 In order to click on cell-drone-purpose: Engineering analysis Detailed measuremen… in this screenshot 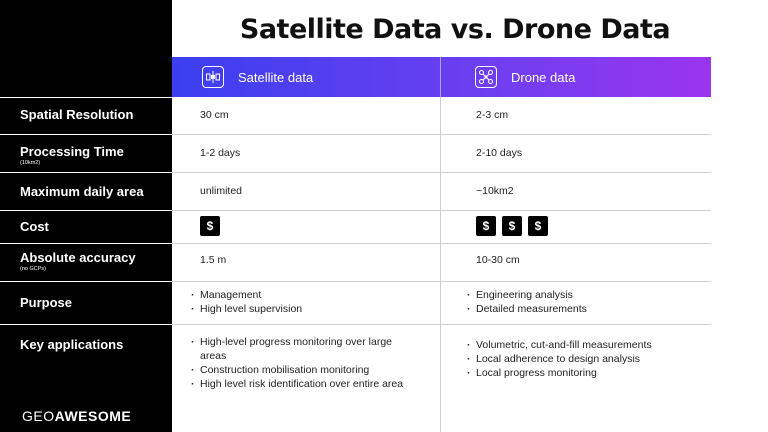, I will do `click(597, 302)`.